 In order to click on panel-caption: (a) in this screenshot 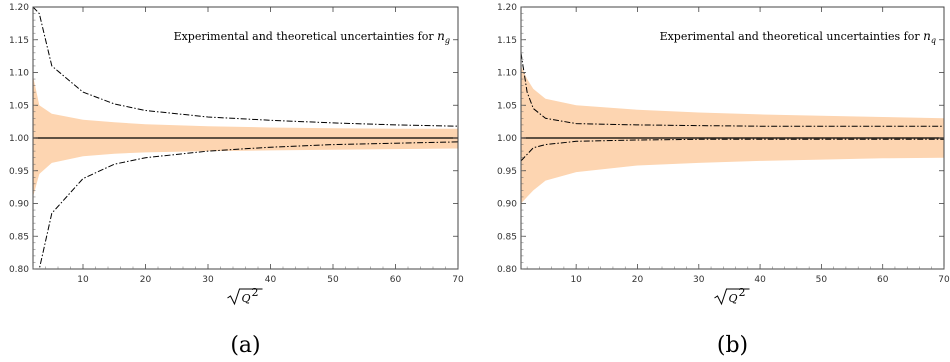, I will do `click(245, 345)`.